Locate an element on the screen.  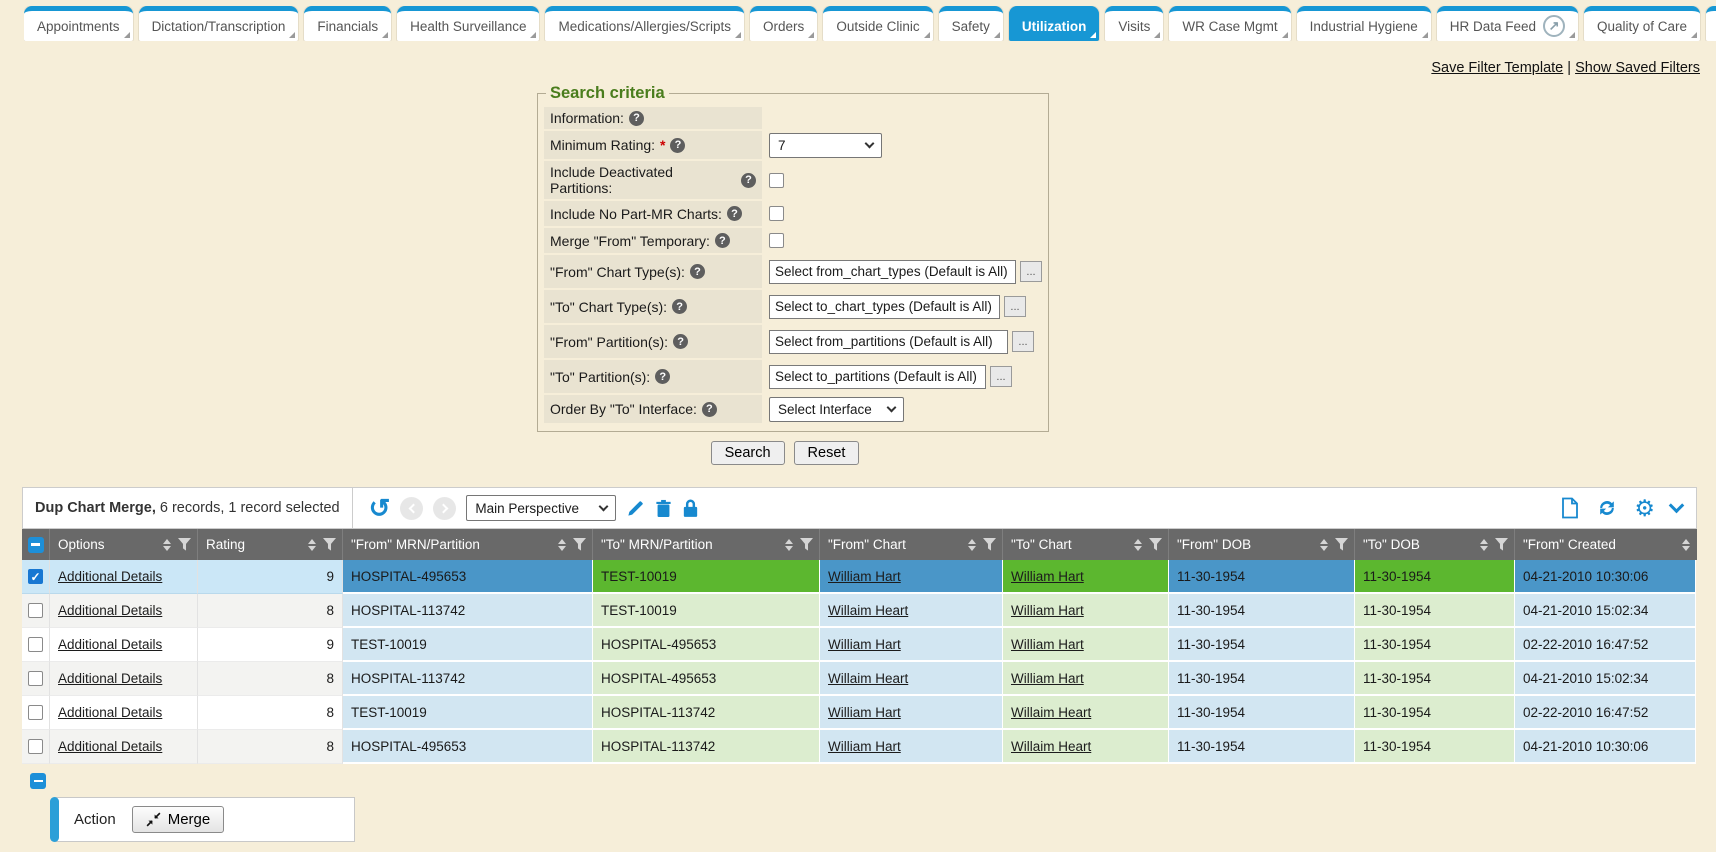
tab-outside-clinic: Outside Clinic is located at coordinates (878, 23).